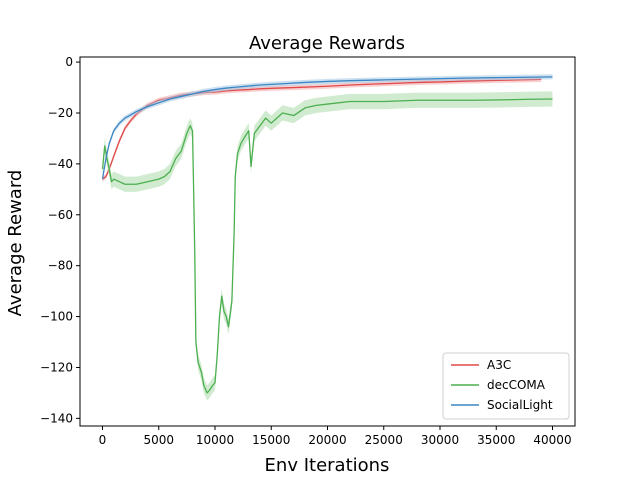 Image resolution: width=640 pixels, height=480 pixels. I want to click on y-tick-label: −120, so click(56, 367).